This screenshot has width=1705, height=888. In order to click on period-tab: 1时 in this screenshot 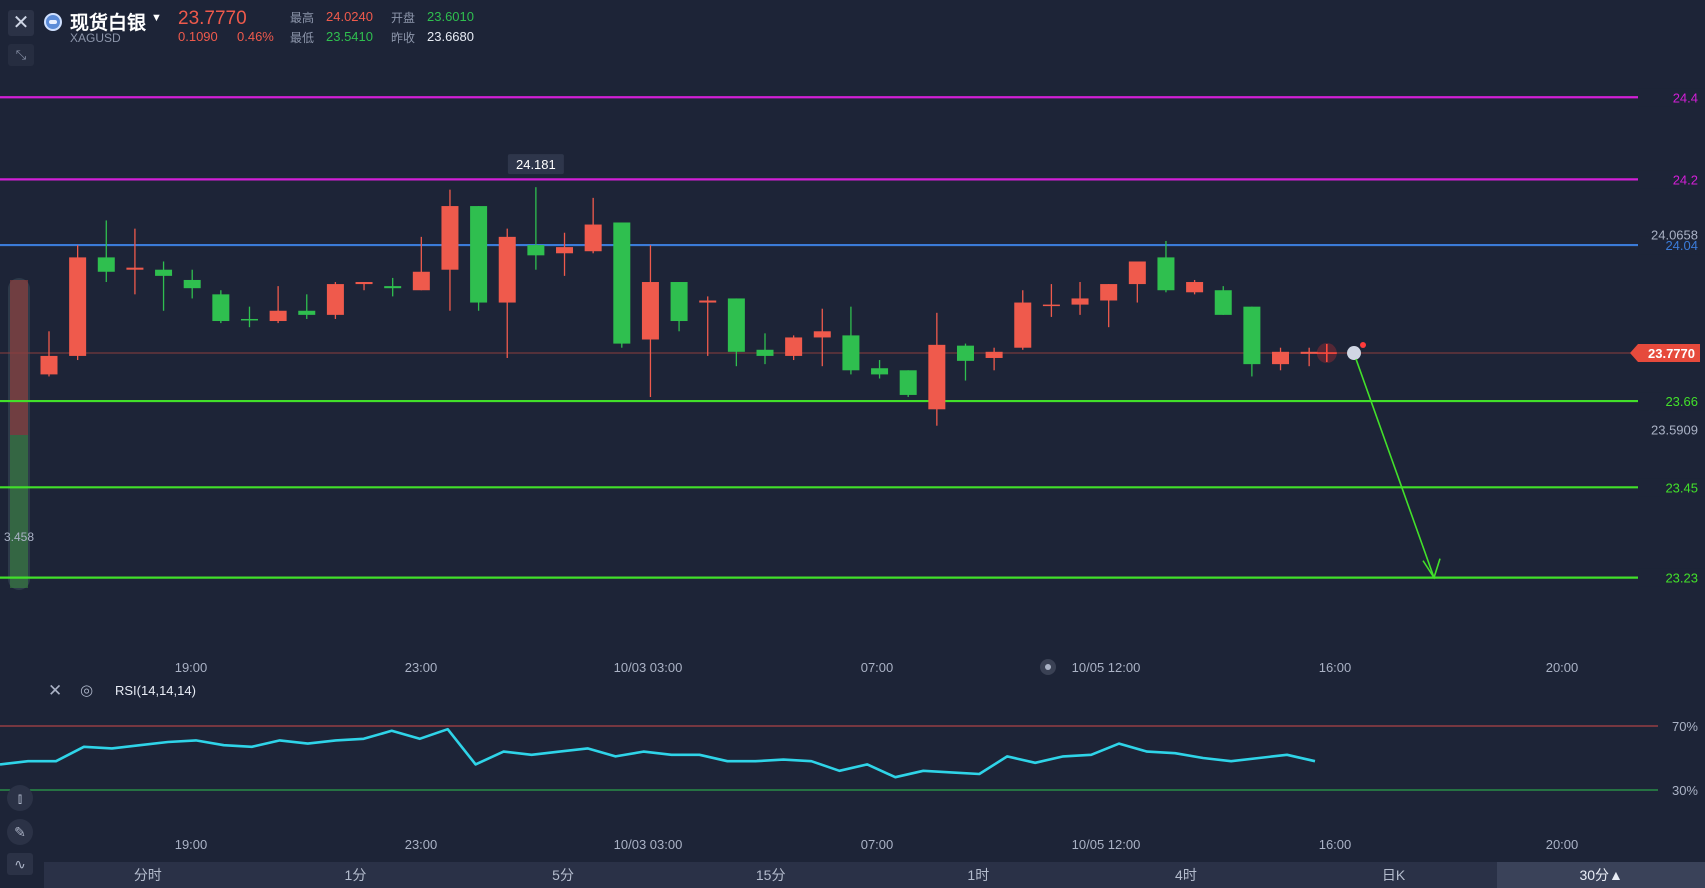, I will do `click(978, 875)`.